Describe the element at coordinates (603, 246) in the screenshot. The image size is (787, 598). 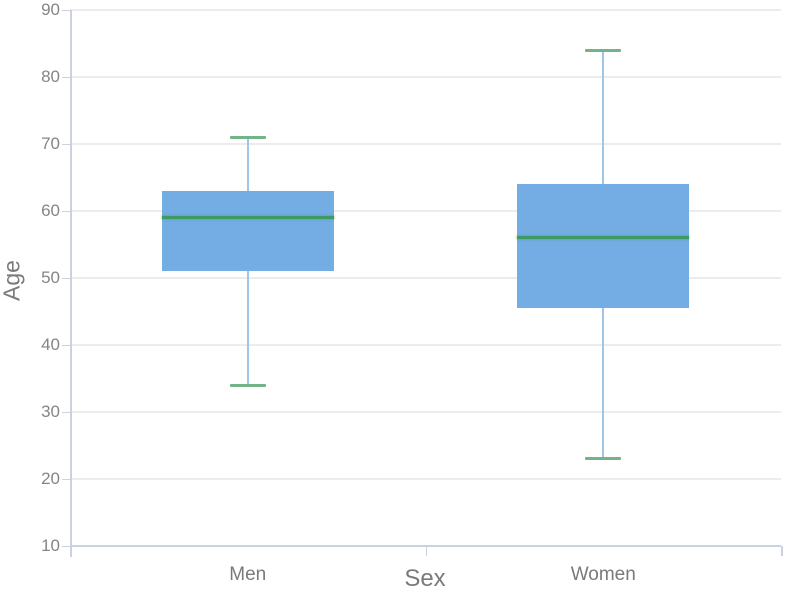
I see `box-women` at that location.